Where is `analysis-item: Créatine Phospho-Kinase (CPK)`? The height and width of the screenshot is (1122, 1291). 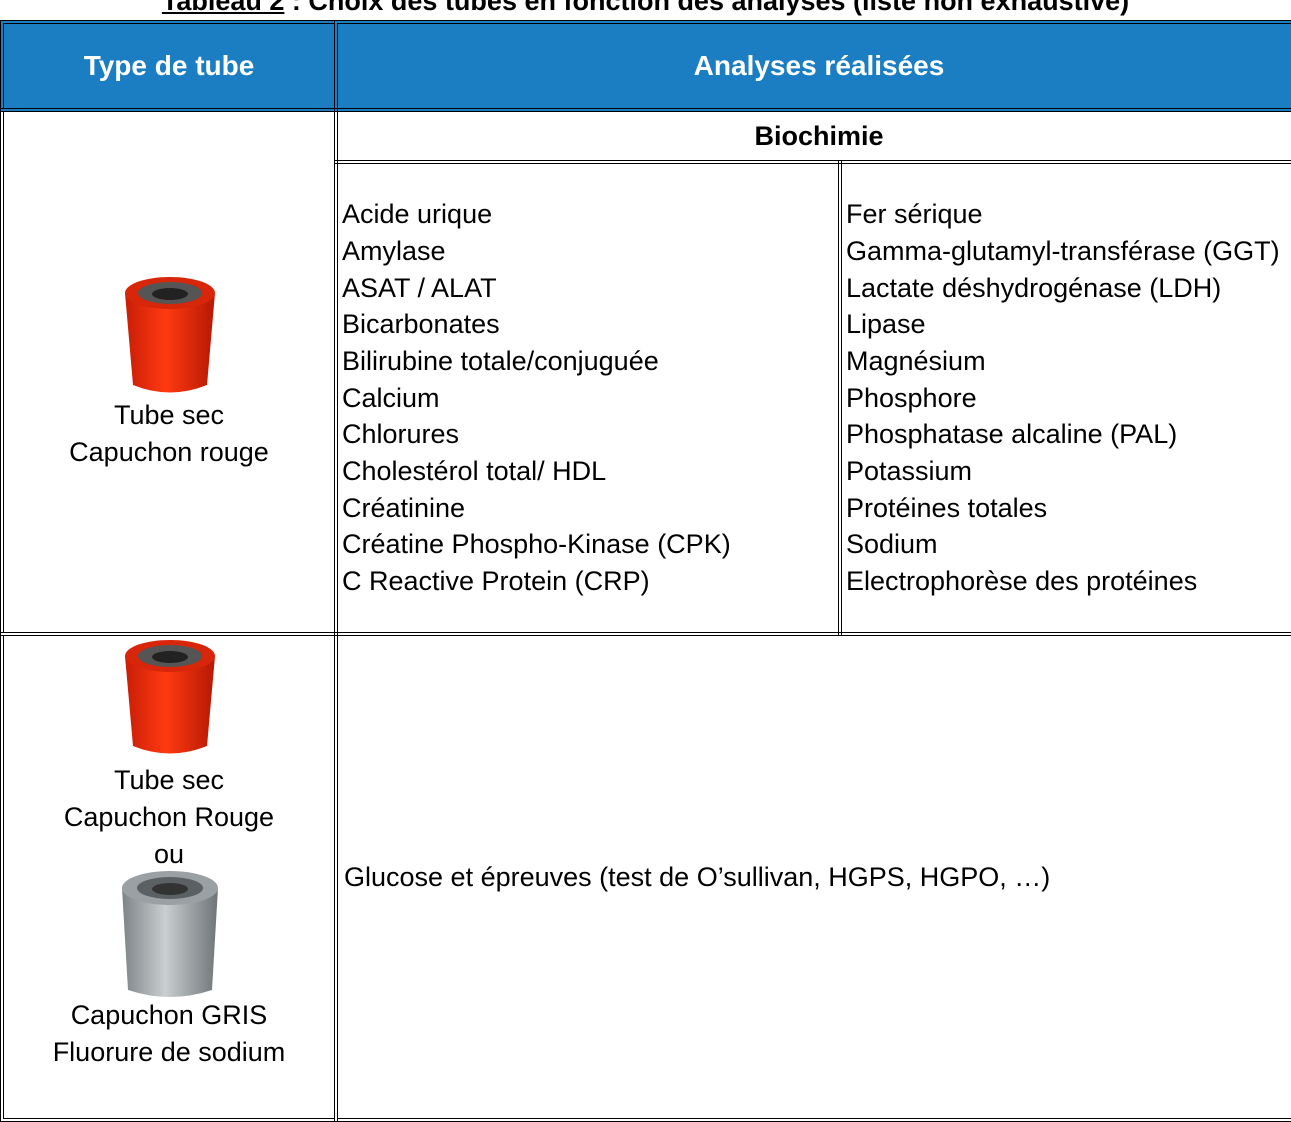 analysis-item: Créatine Phospho-Kinase (CPK) is located at coordinates (536, 544).